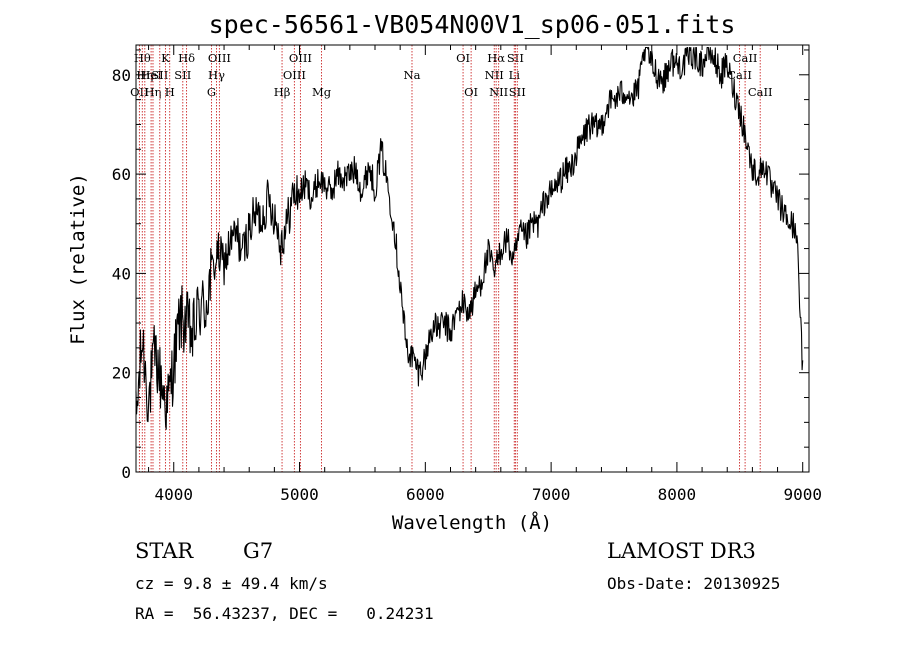 The width and height of the screenshot is (900, 649). Describe the element at coordinates (186, 58) in the screenshot. I see `spectral-line-label: Hδ` at that location.